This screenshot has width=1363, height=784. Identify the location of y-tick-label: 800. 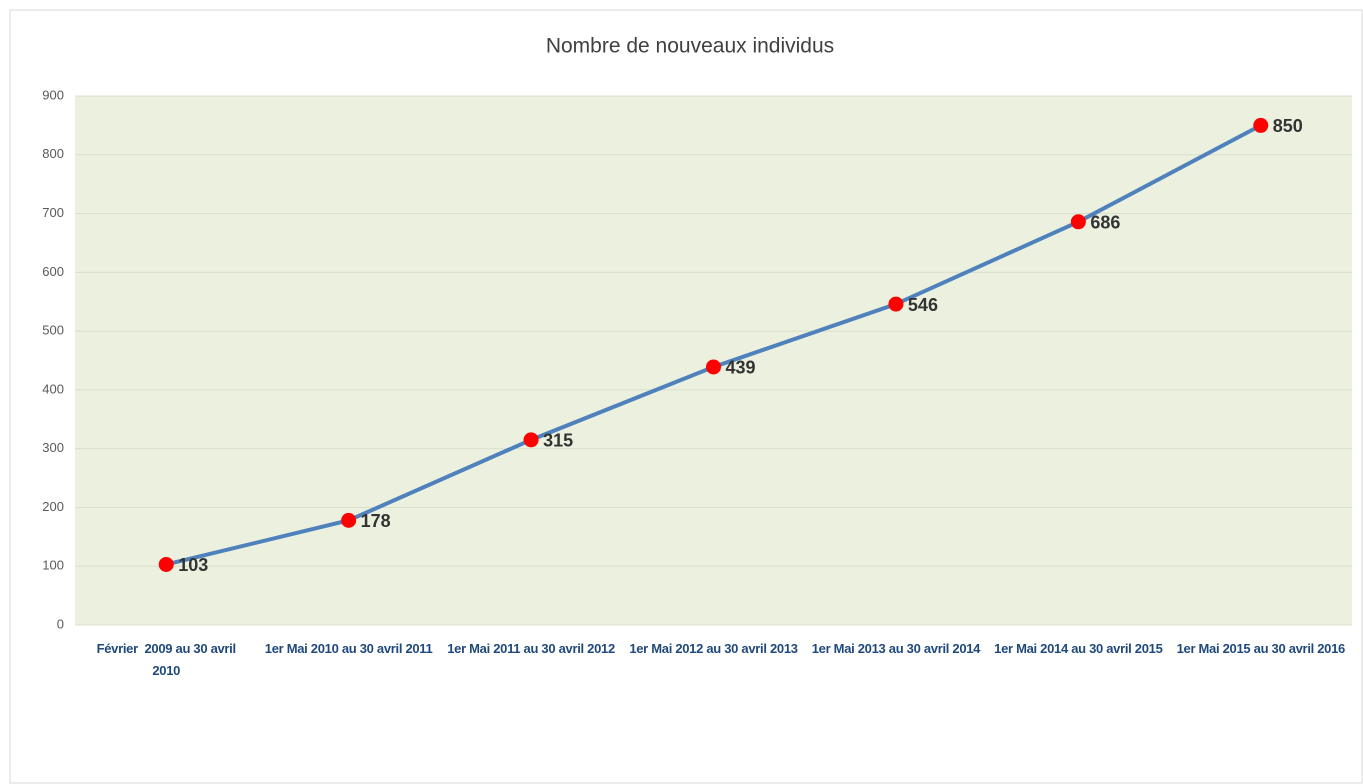
(53, 153).